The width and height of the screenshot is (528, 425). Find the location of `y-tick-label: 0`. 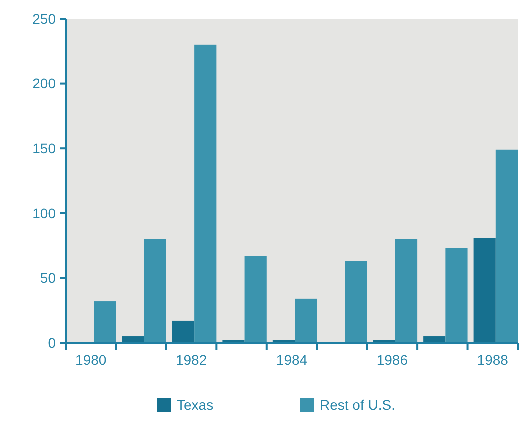

y-tick-label: 0 is located at coordinates (52, 342).